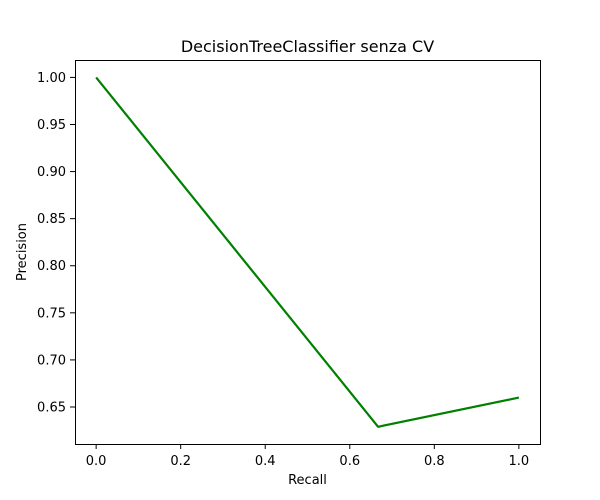 The width and height of the screenshot is (600, 500). Describe the element at coordinates (51, 78) in the screenshot. I see `y-tick-label: 1.00` at that location.